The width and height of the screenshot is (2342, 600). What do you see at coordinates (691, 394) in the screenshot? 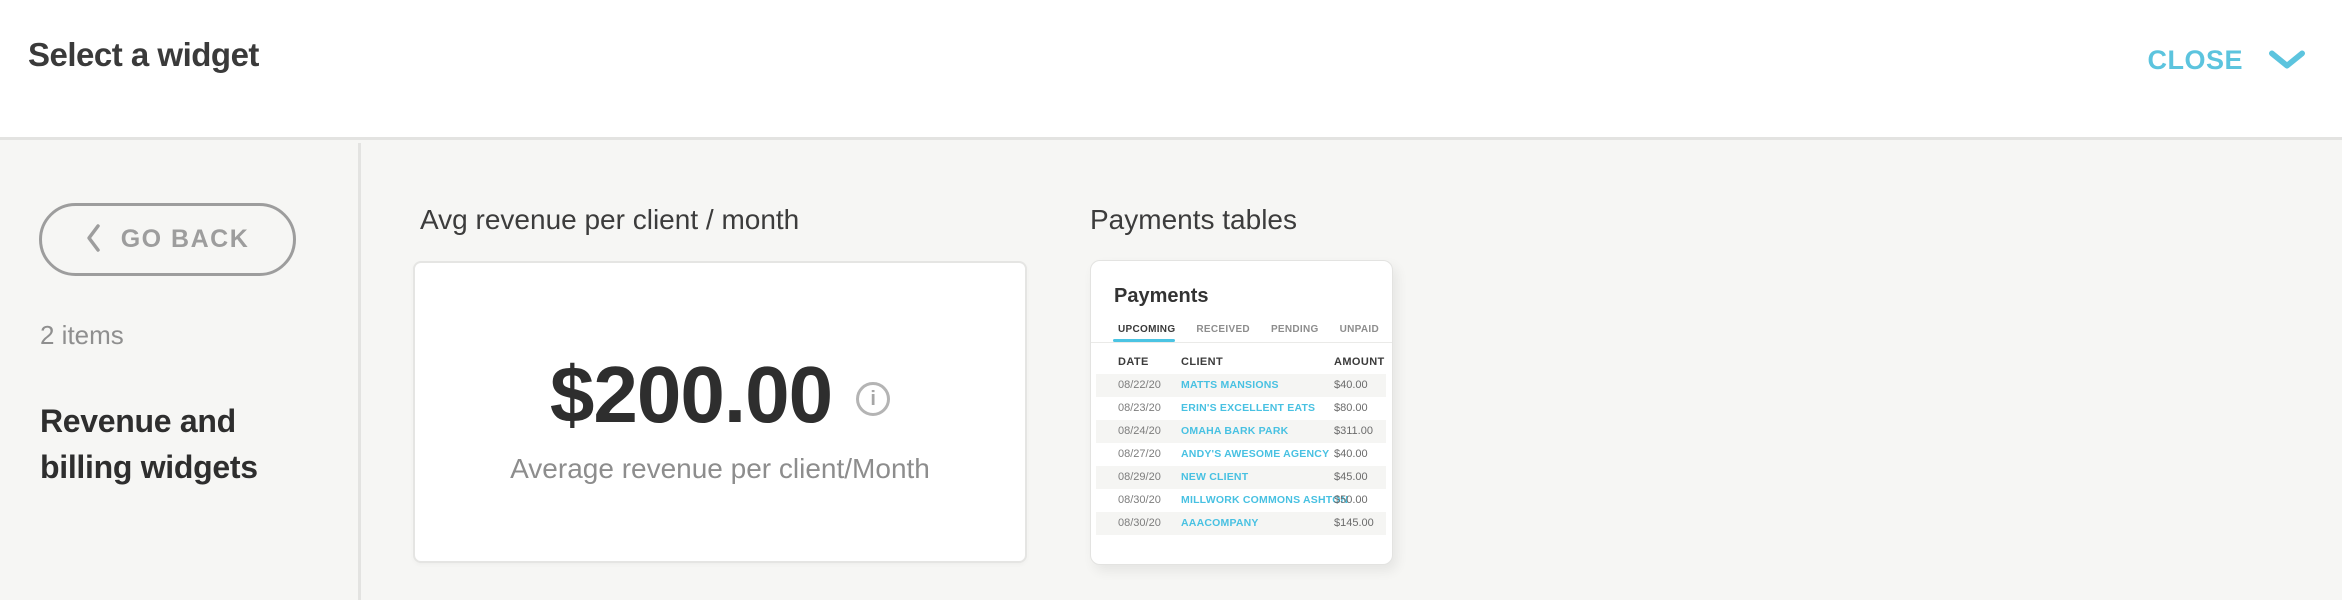
I see `stat-value: $200.00` at bounding box center [691, 394].